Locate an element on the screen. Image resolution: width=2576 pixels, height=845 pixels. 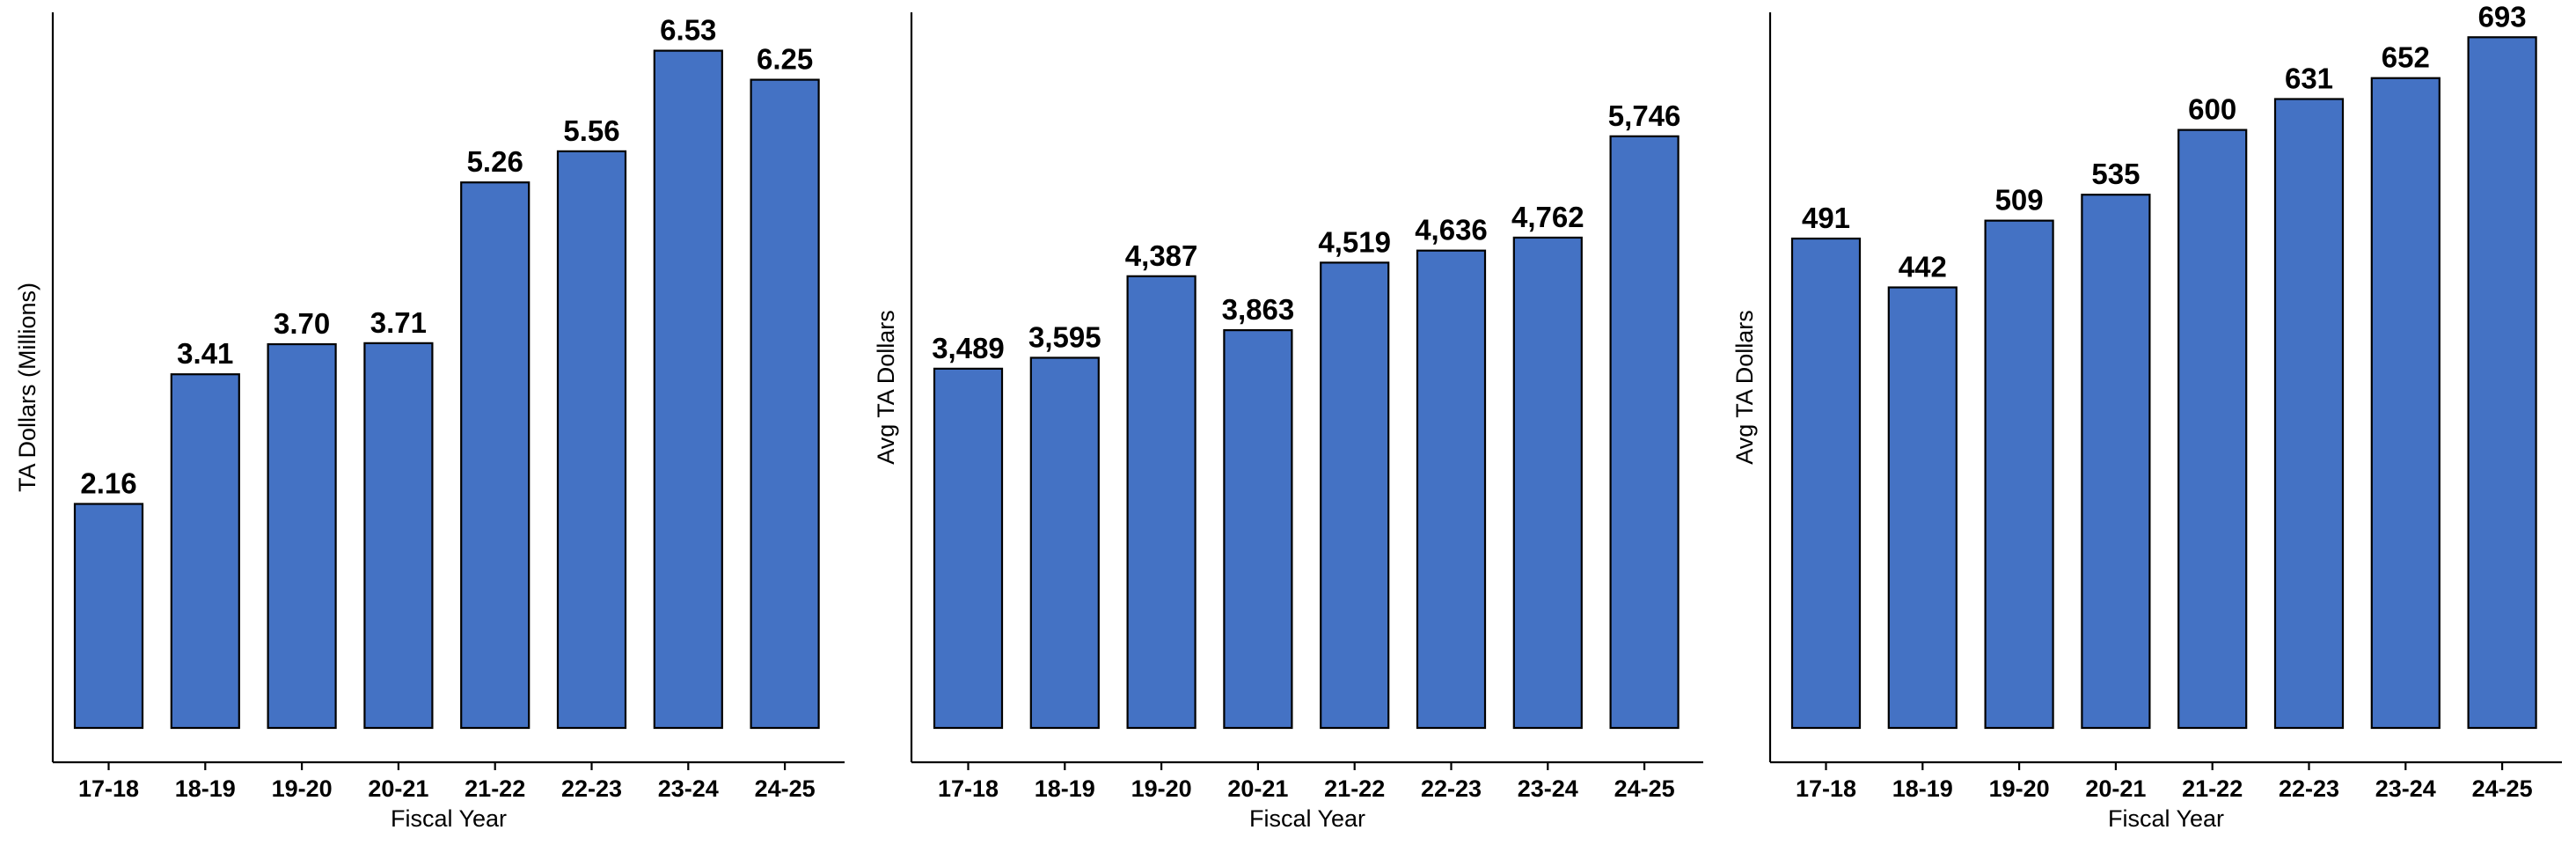
data-label: 509 is located at coordinates (2019, 201).